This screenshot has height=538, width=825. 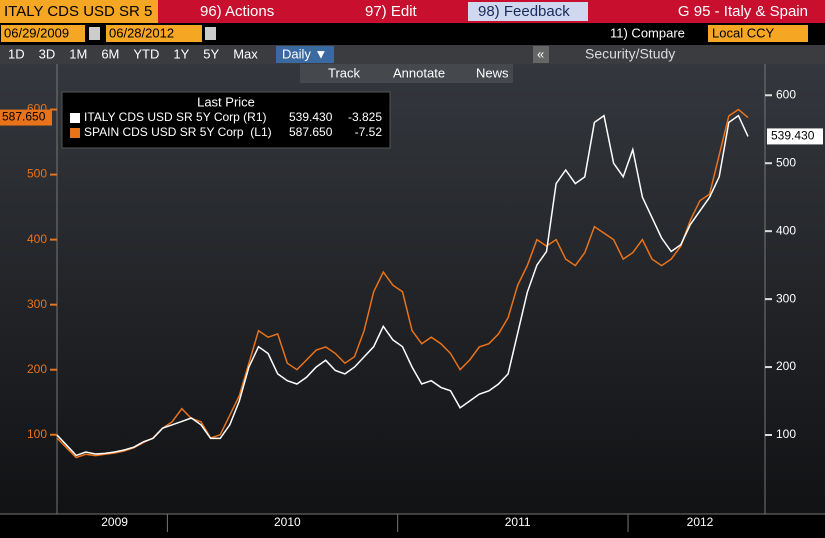 I want to click on x-axis-band, so click(x=412, y=526).